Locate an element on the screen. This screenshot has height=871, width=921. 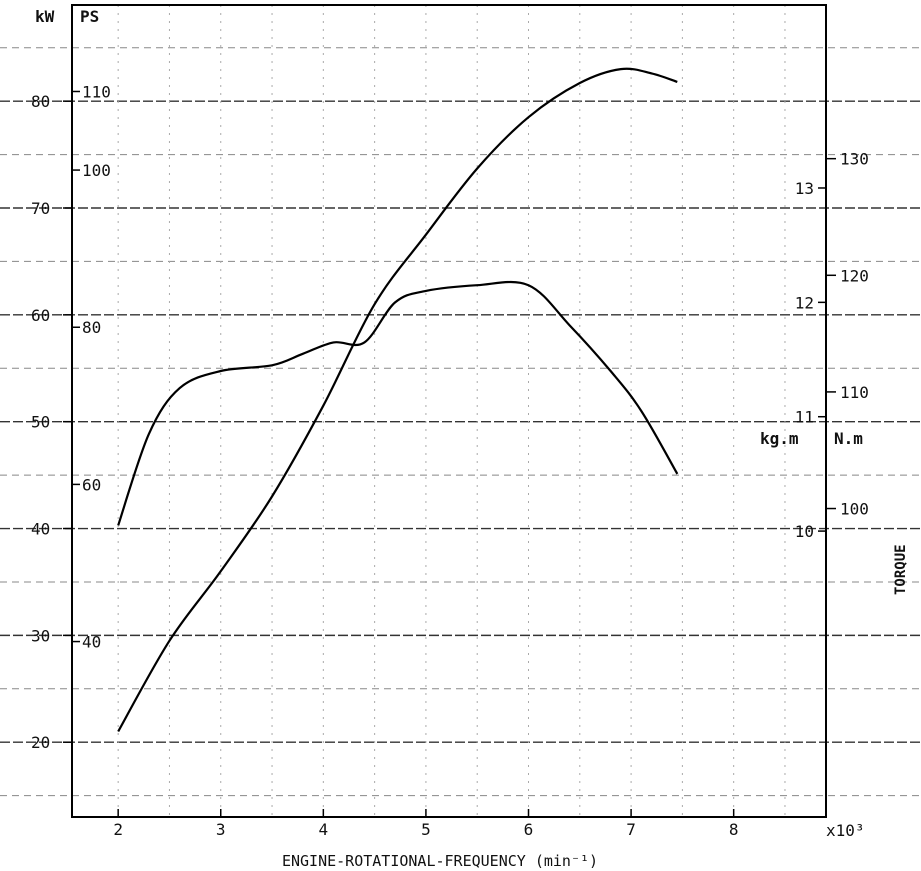
x-axis-ticks: 2 3 4 5 6 7 8 is located at coordinates (425, 824).